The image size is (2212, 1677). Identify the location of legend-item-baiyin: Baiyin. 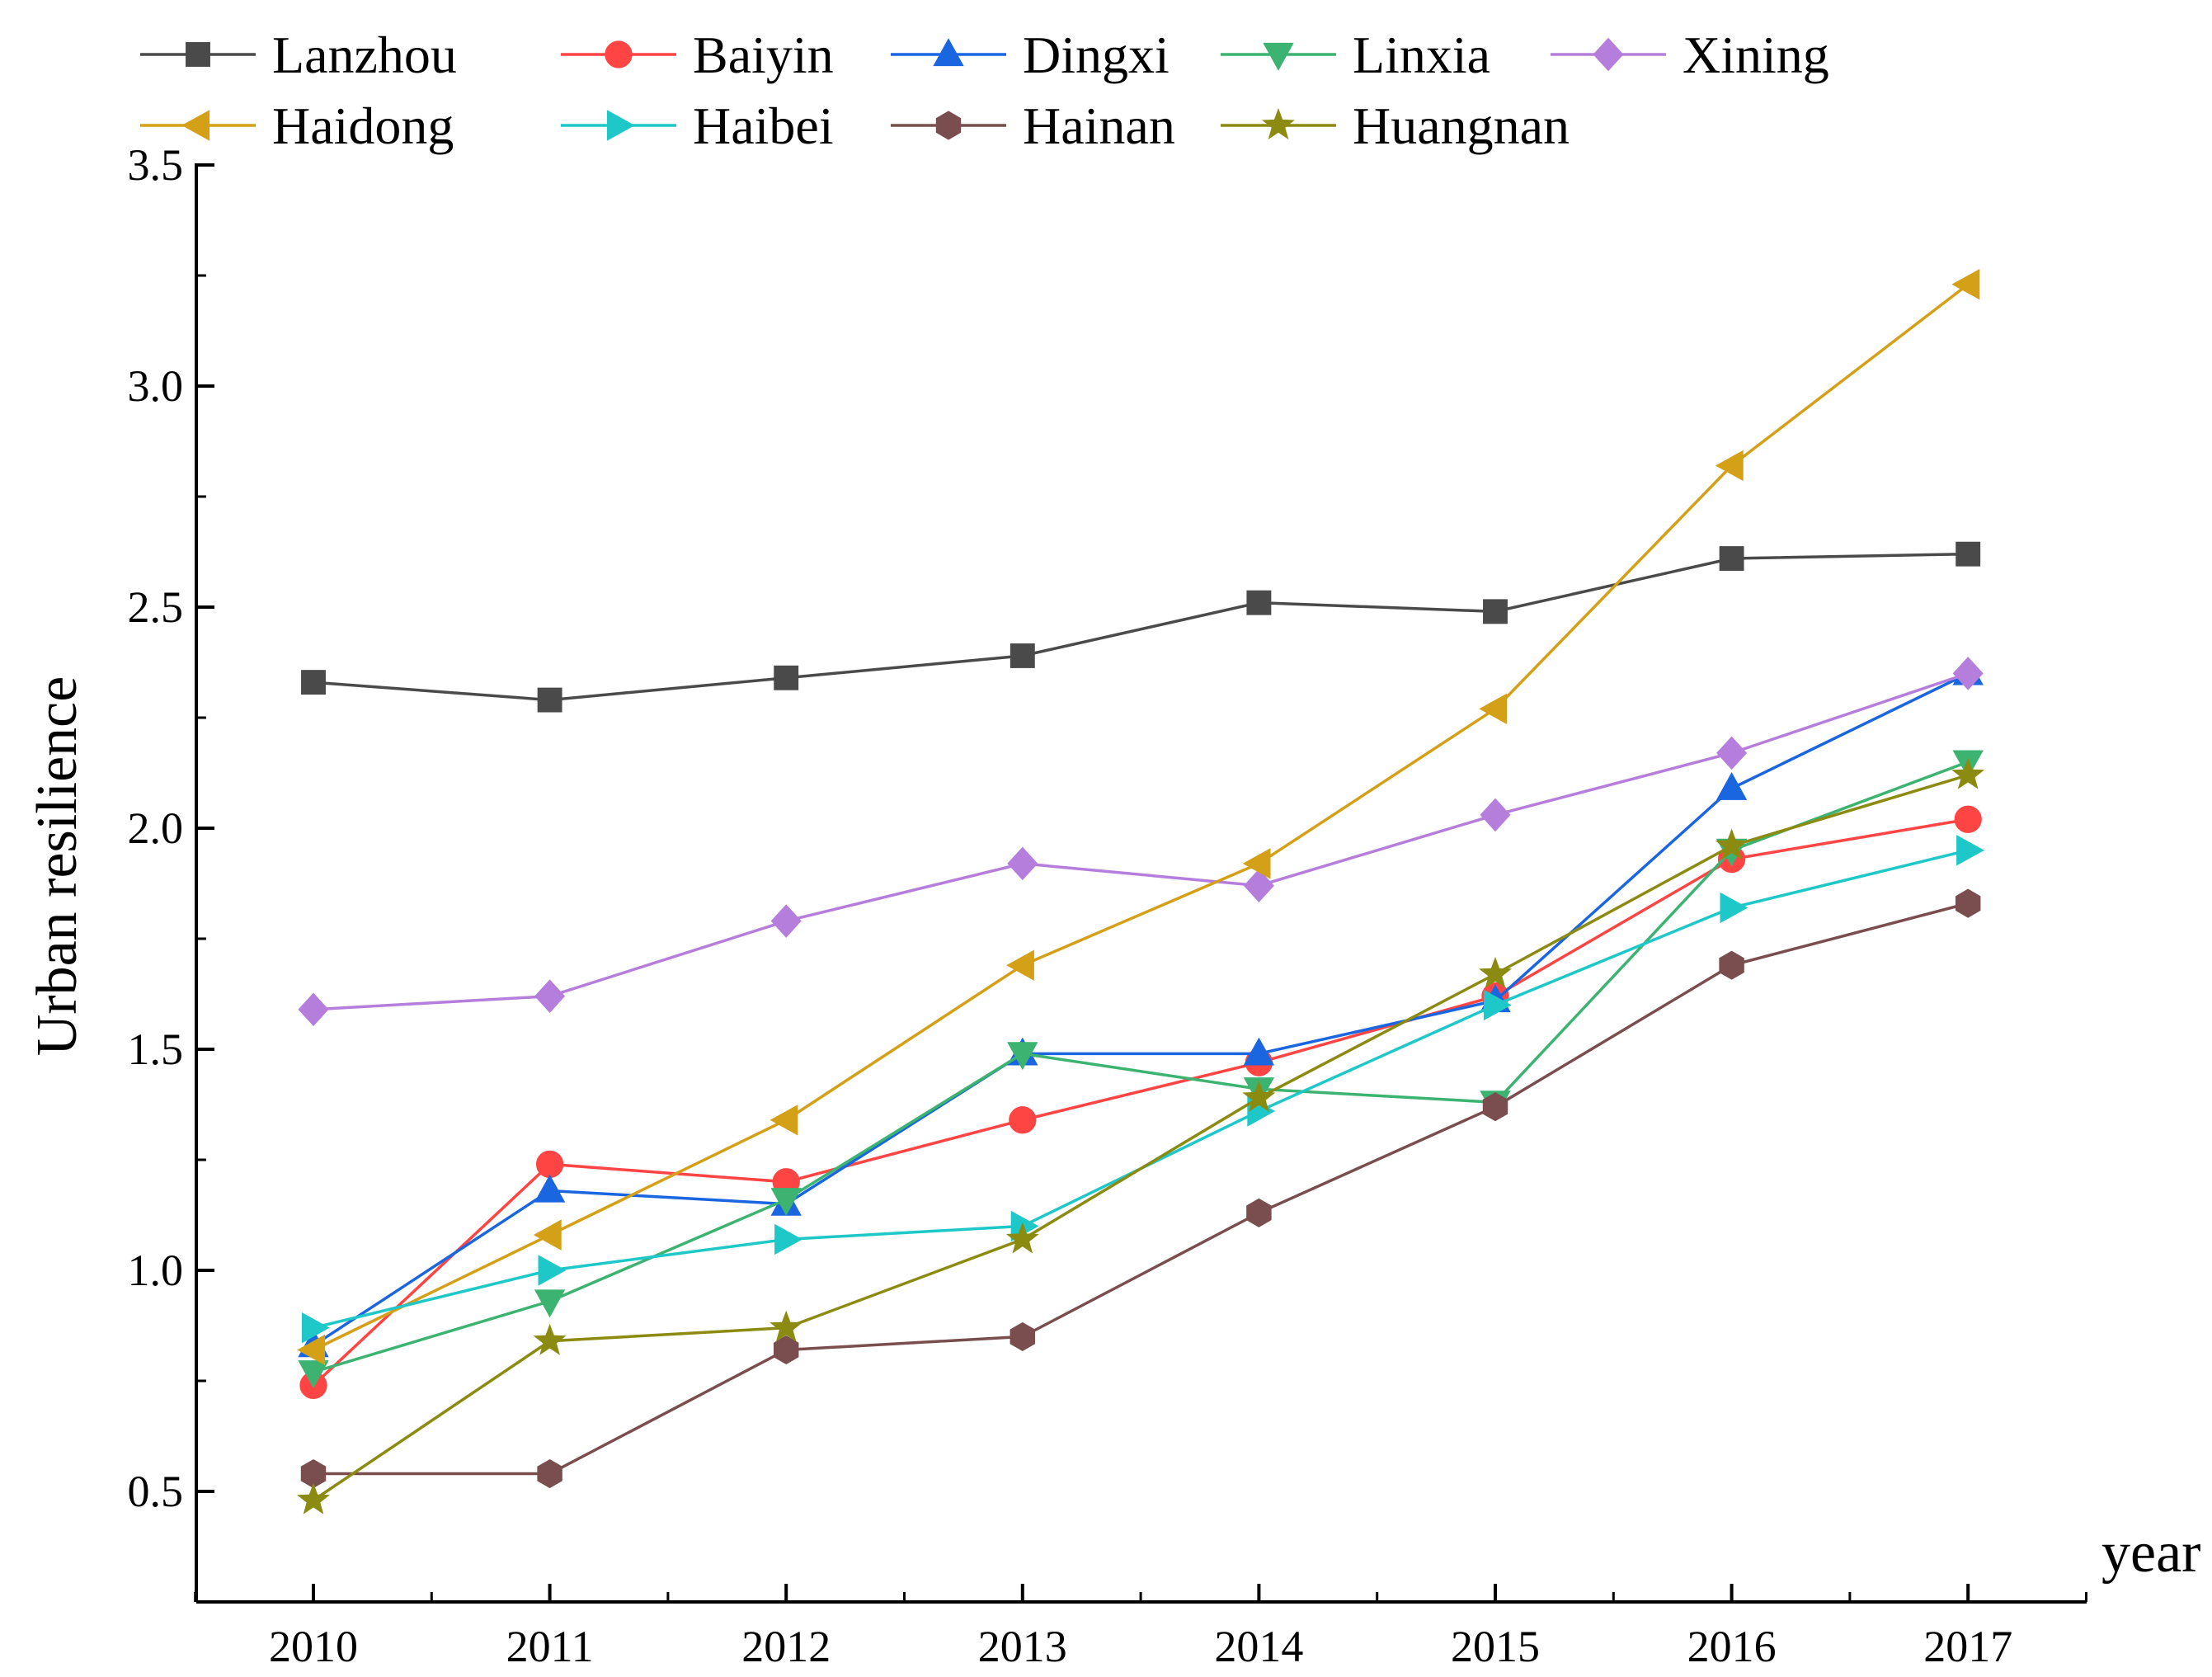
(697, 55).